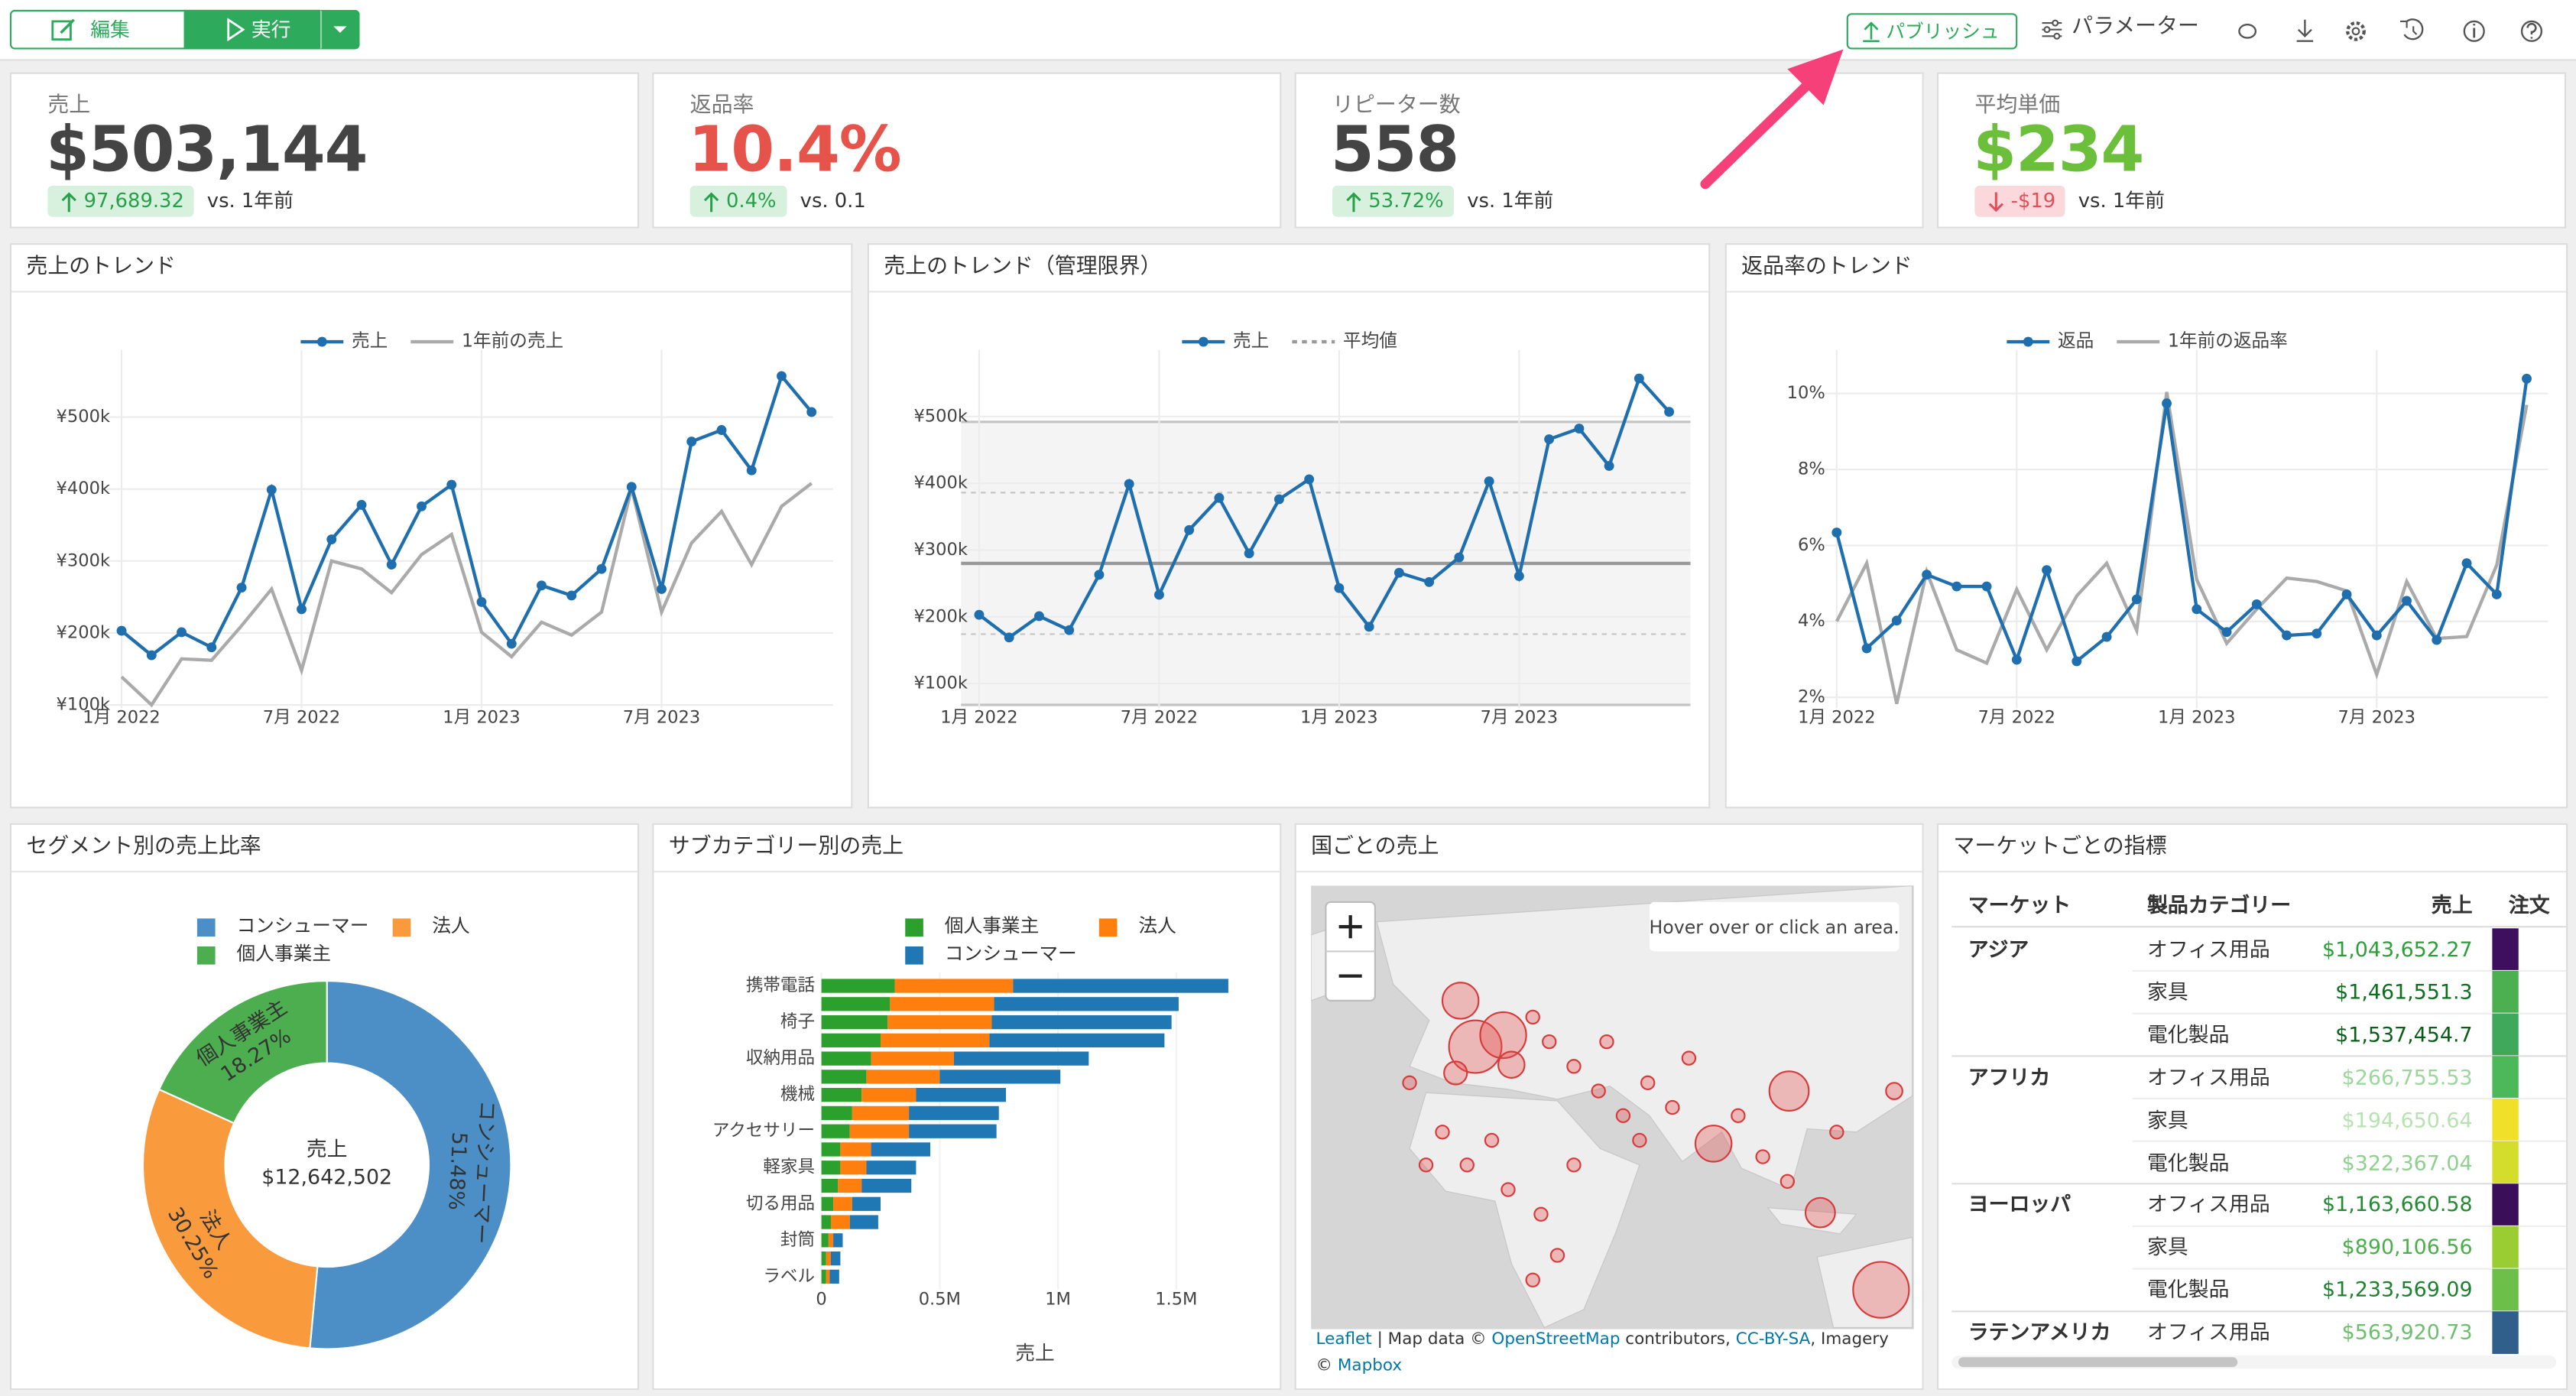  What do you see at coordinates (2305, 30) in the screenshot?
I see `download-icon` at bounding box center [2305, 30].